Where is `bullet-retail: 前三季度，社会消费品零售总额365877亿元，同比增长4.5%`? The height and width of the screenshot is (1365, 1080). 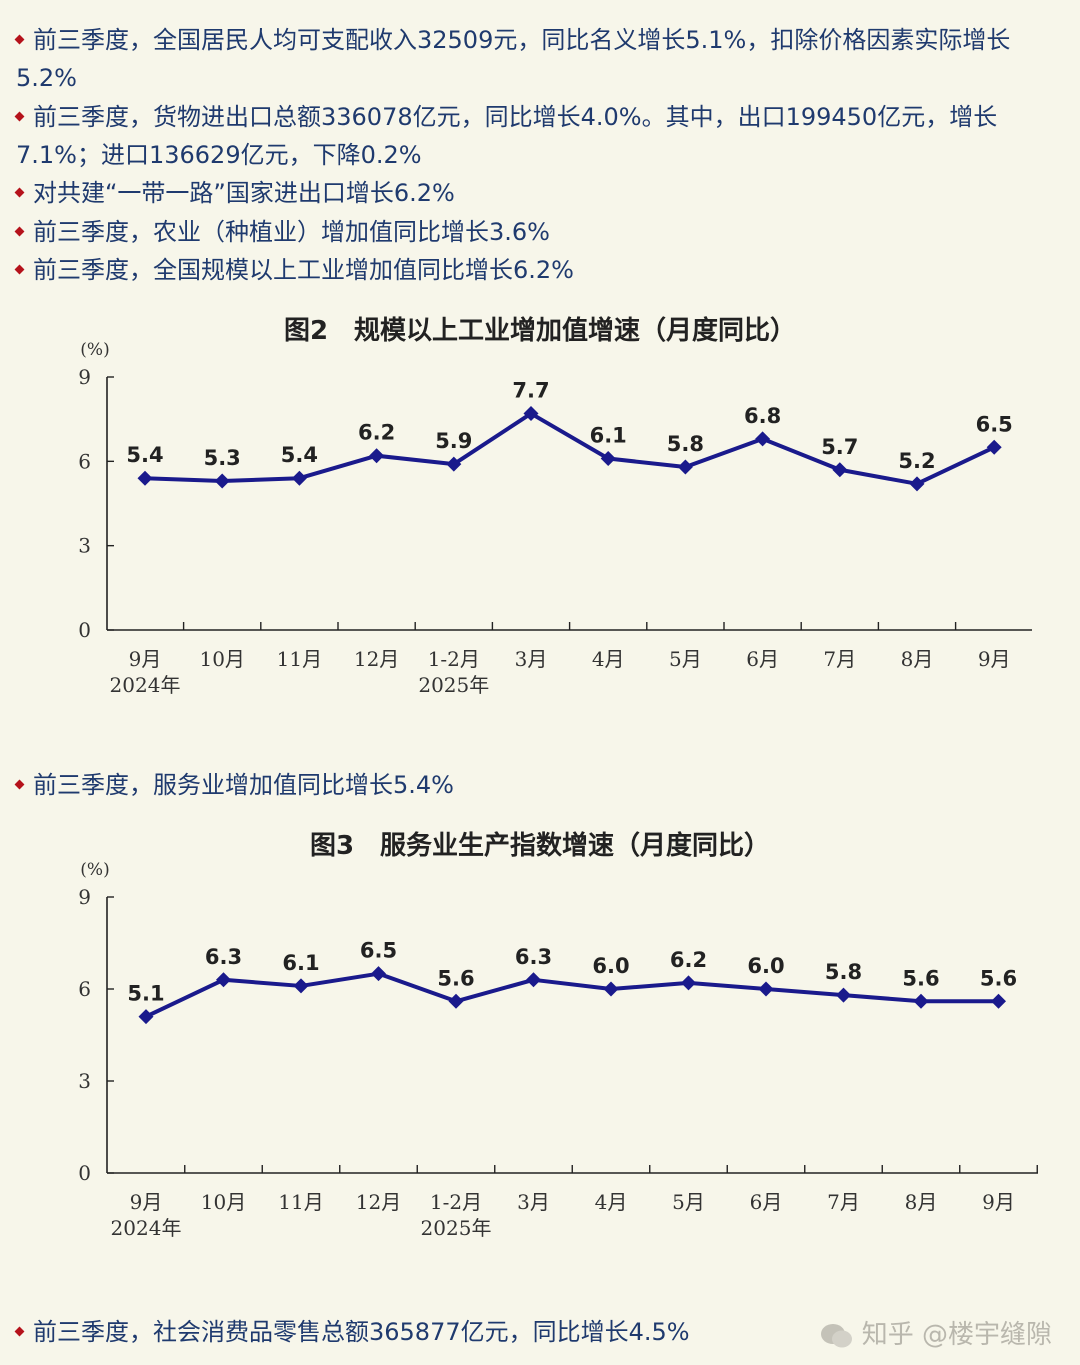
bullet-retail: 前三季度，社会消费品零售总额365877亿元，同比增长4.5% is located at coordinates (541, 1332).